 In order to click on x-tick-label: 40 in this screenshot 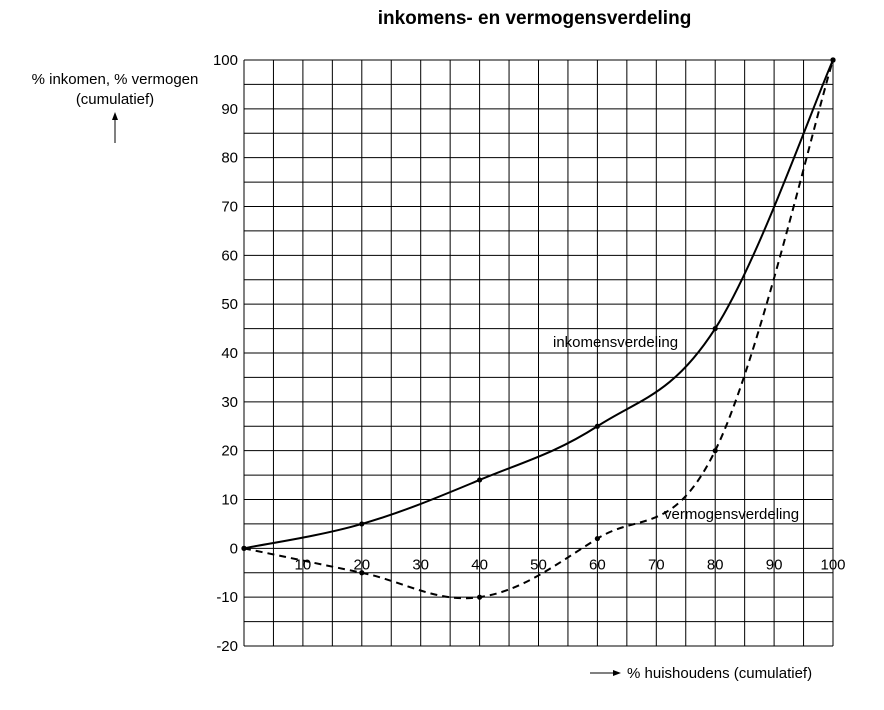, I will do `click(479, 564)`.